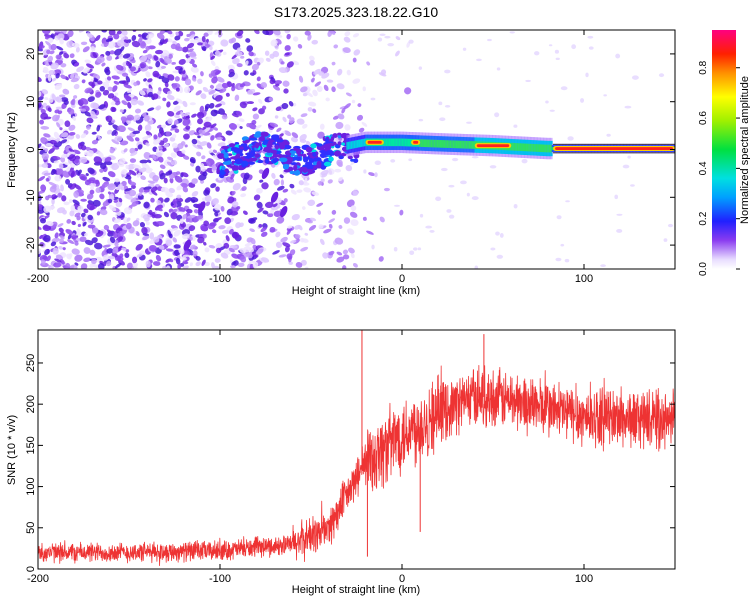  I want to click on colorbar-tick-label: 0.4, so click(703, 168).